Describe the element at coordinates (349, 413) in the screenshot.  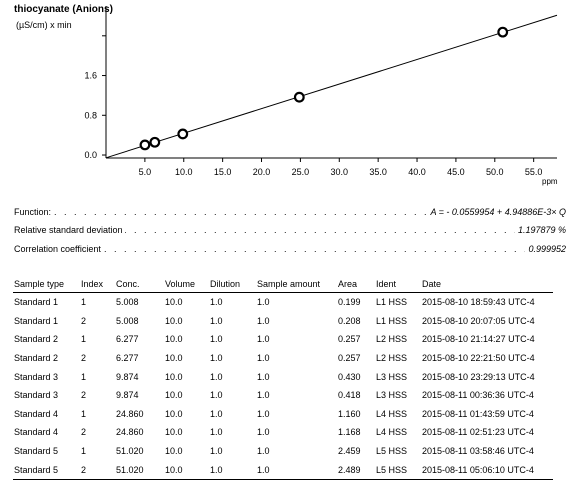
I see `cell-area: 1.160` at that location.